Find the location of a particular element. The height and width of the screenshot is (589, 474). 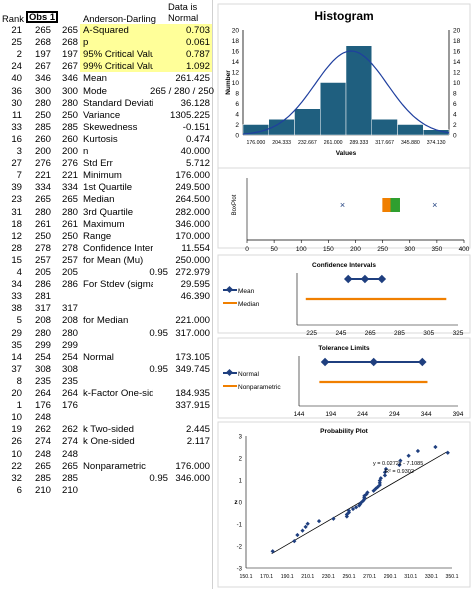

interval-x-tick-2: 325 is located at coordinates (458, 333).